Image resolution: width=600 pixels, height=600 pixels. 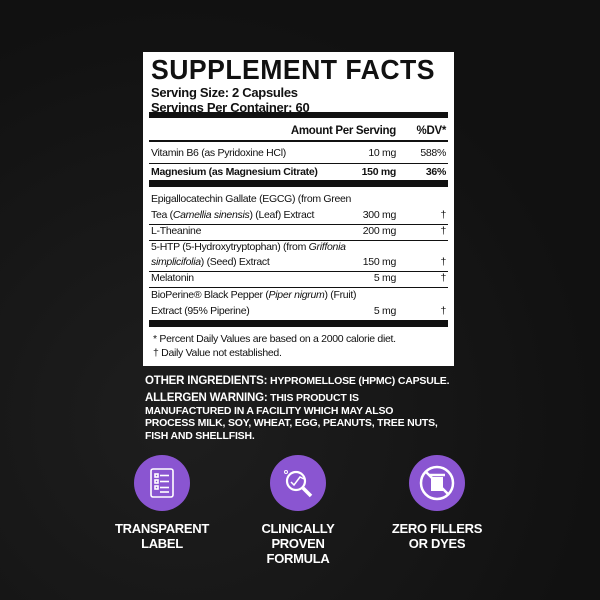 I want to click on row-label: Melatonin, so click(x=172, y=278).